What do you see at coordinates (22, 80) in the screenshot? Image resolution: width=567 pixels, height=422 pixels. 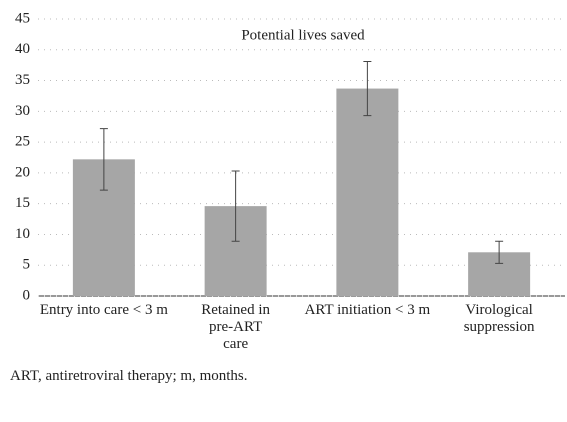 I see `y-tick-label: 35` at bounding box center [22, 80].